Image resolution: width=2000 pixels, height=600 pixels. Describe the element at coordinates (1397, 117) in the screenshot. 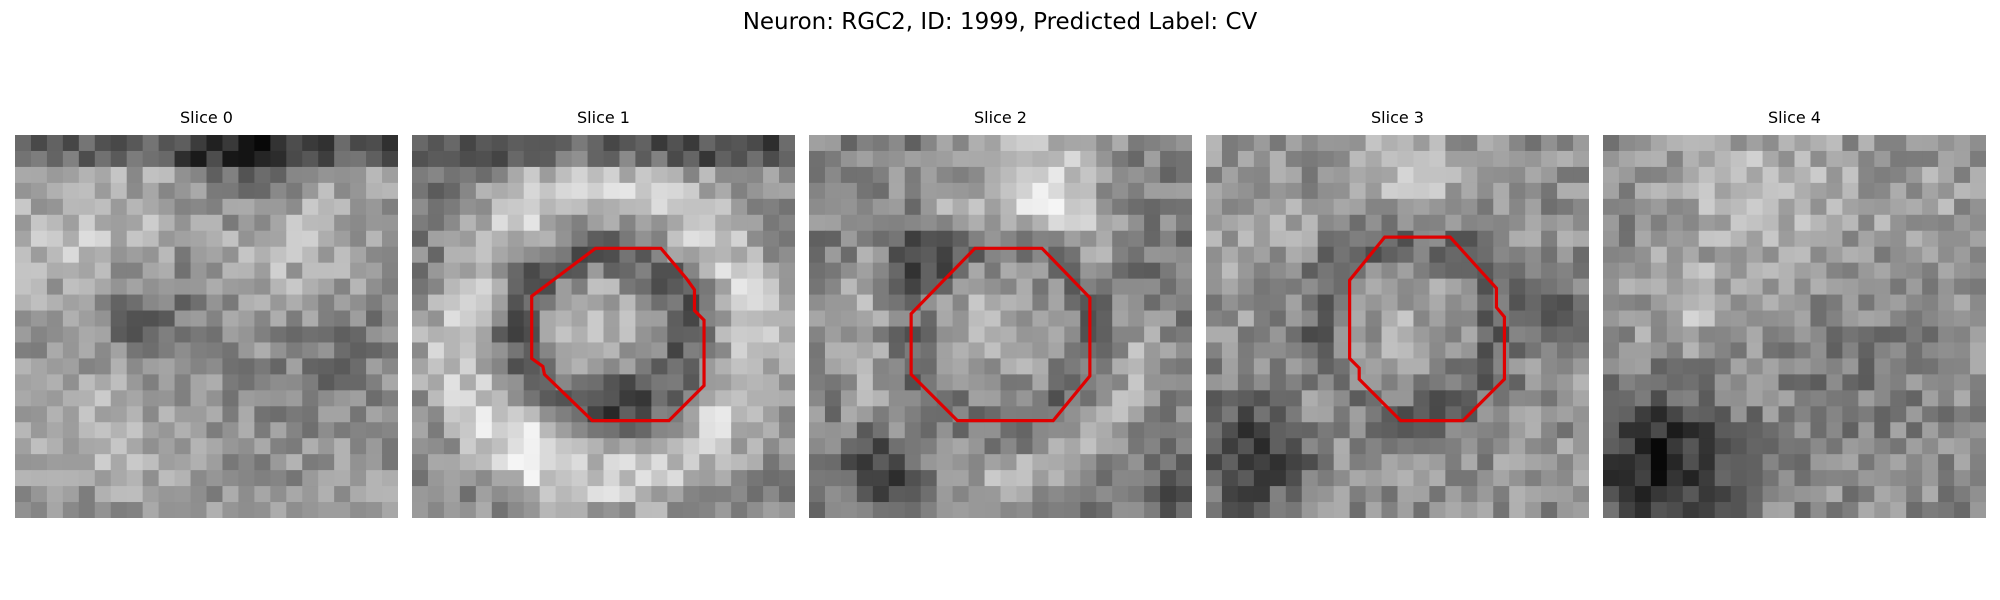

I see `slice-title: Slice 3` at that location.